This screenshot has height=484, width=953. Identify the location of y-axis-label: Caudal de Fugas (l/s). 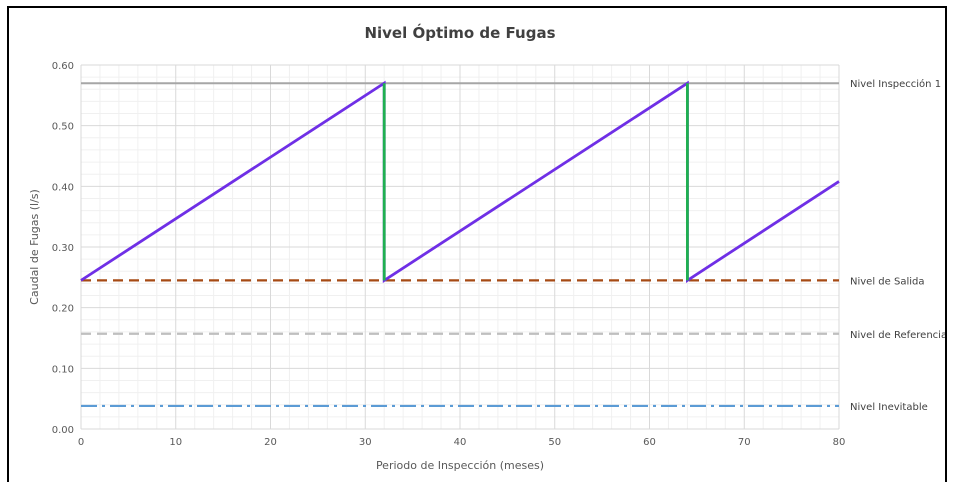
(34, 247).